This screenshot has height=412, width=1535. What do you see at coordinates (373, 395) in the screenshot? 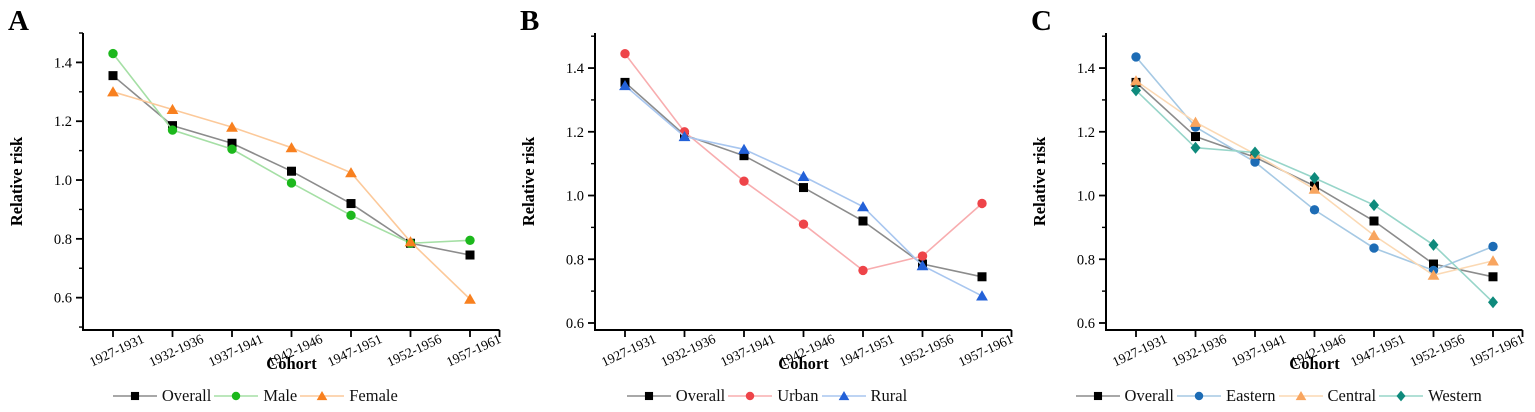
I see `legend-label: Female` at bounding box center [373, 395].